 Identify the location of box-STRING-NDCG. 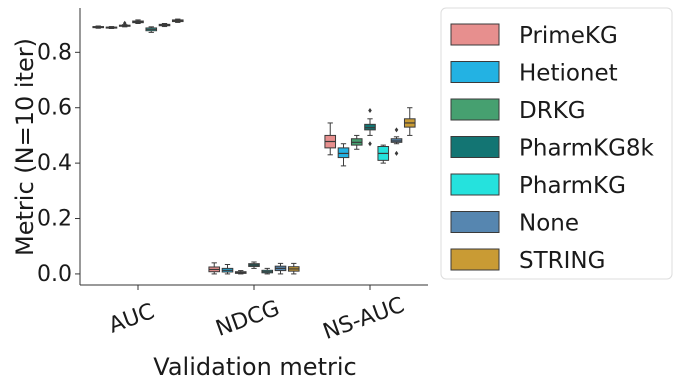
(293, 268).